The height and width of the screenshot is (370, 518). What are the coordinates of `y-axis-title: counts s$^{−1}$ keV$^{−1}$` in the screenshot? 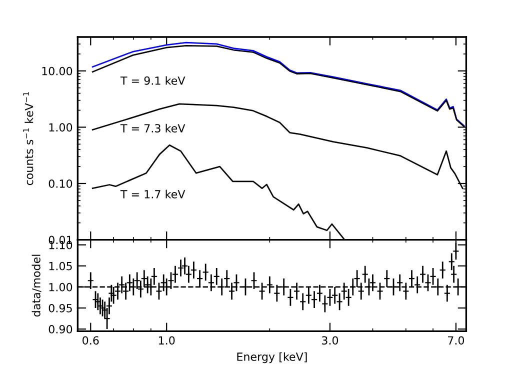 It's located at (28, 139).